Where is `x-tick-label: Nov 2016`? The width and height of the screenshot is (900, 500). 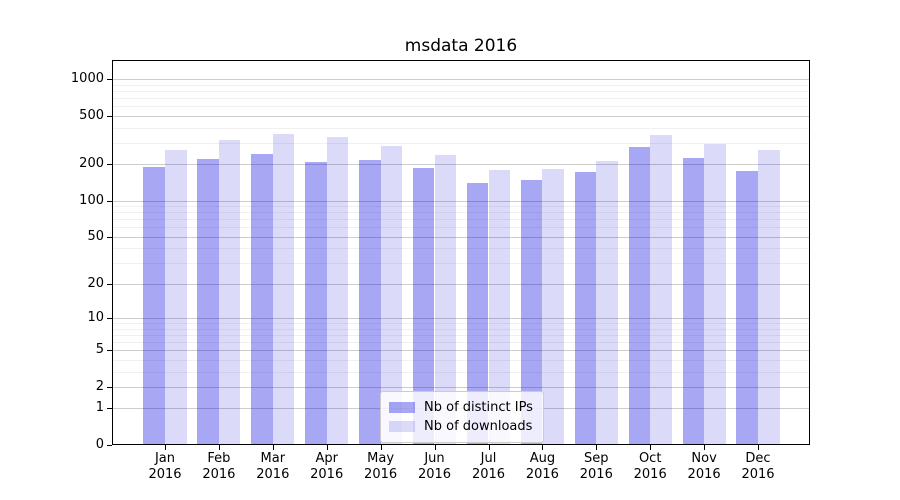 x-tick-label: Nov 2016 is located at coordinates (704, 467).